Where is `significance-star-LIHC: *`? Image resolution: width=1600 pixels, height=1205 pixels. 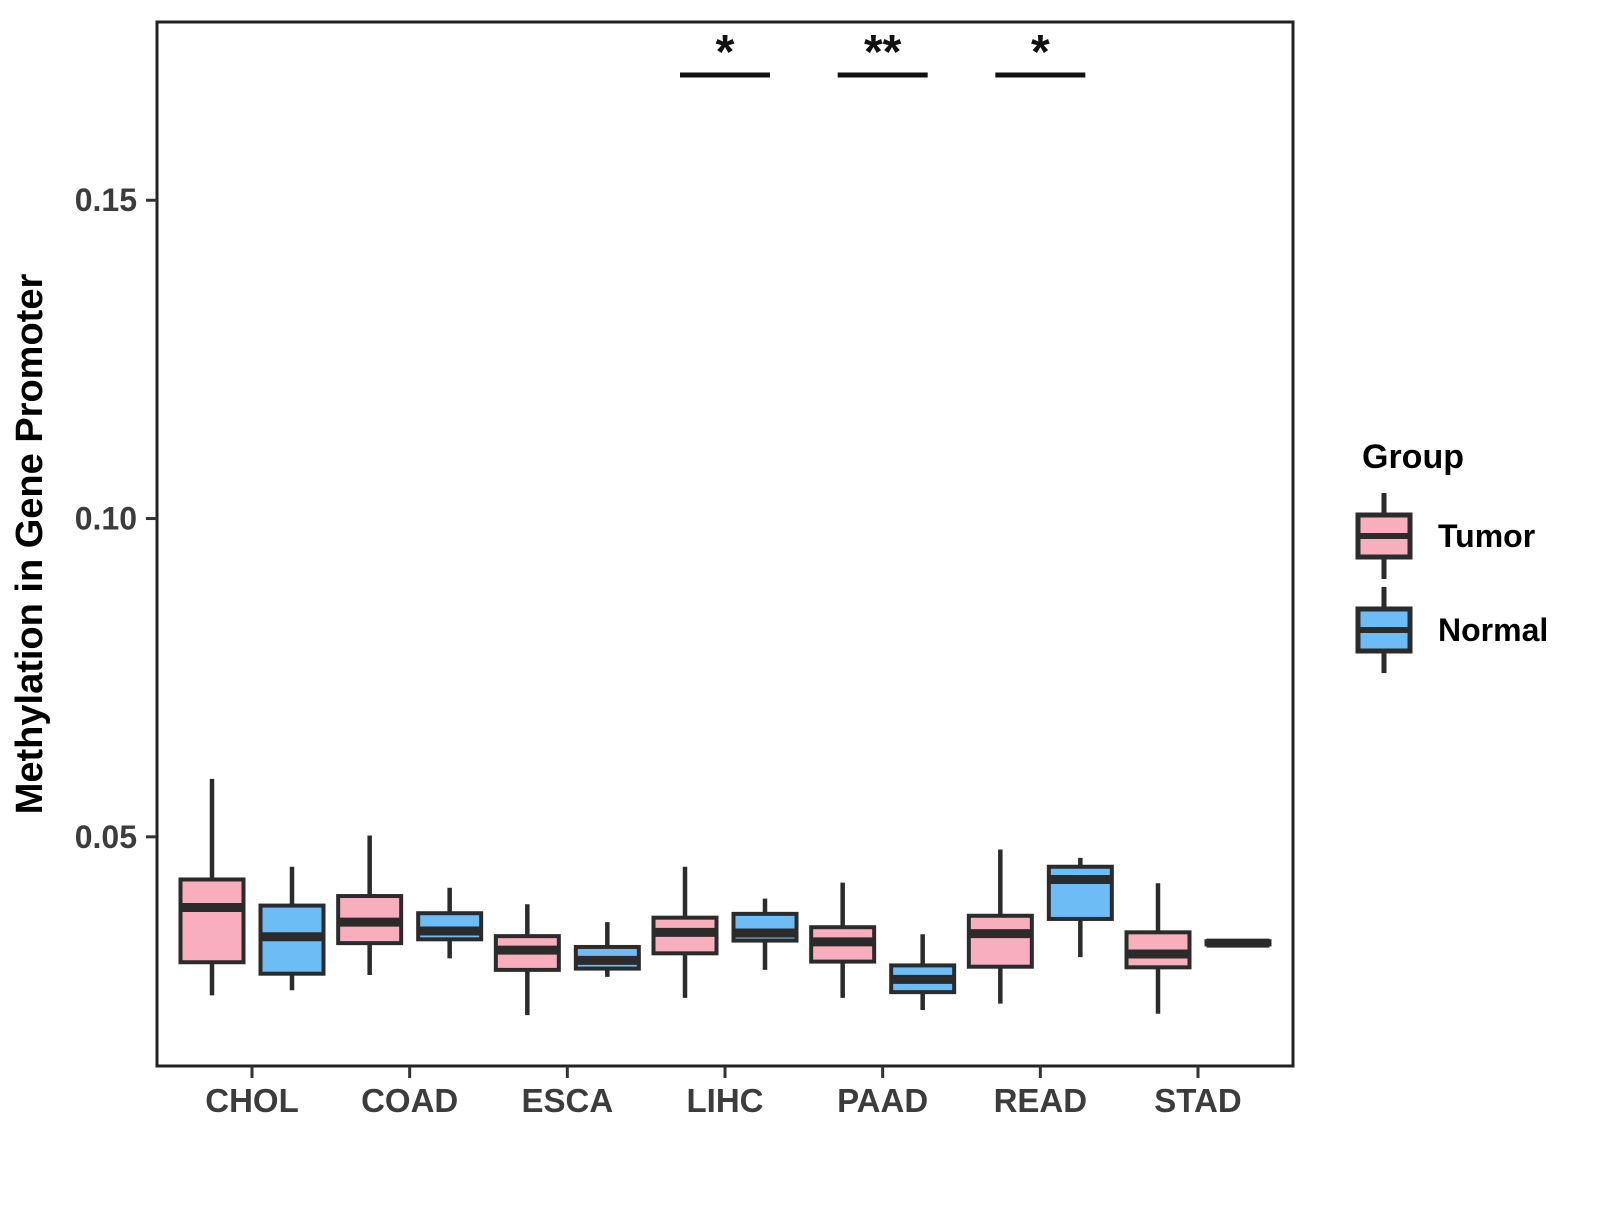
significance-star-LIHC: * is located at coordinates (725, 52).